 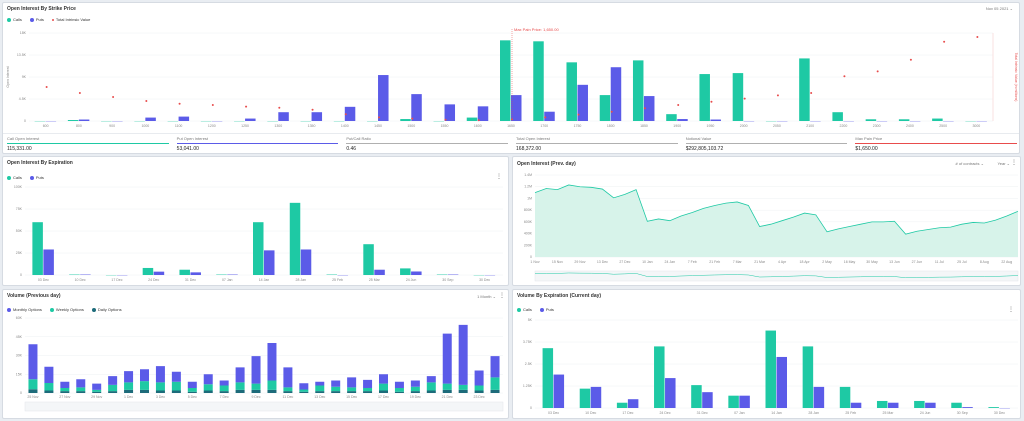 I want to click on x-tick-label: 15 Nov, so click(x=557, y=262).